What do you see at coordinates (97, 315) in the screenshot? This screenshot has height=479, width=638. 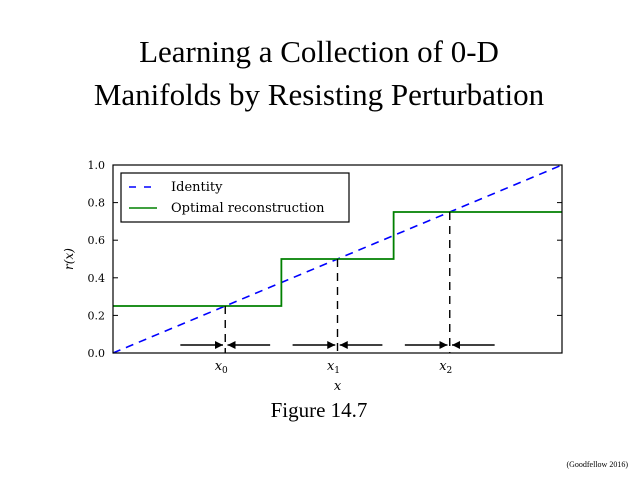 I see `y-tick-label: 0.2` at bounding box center [97, 315].